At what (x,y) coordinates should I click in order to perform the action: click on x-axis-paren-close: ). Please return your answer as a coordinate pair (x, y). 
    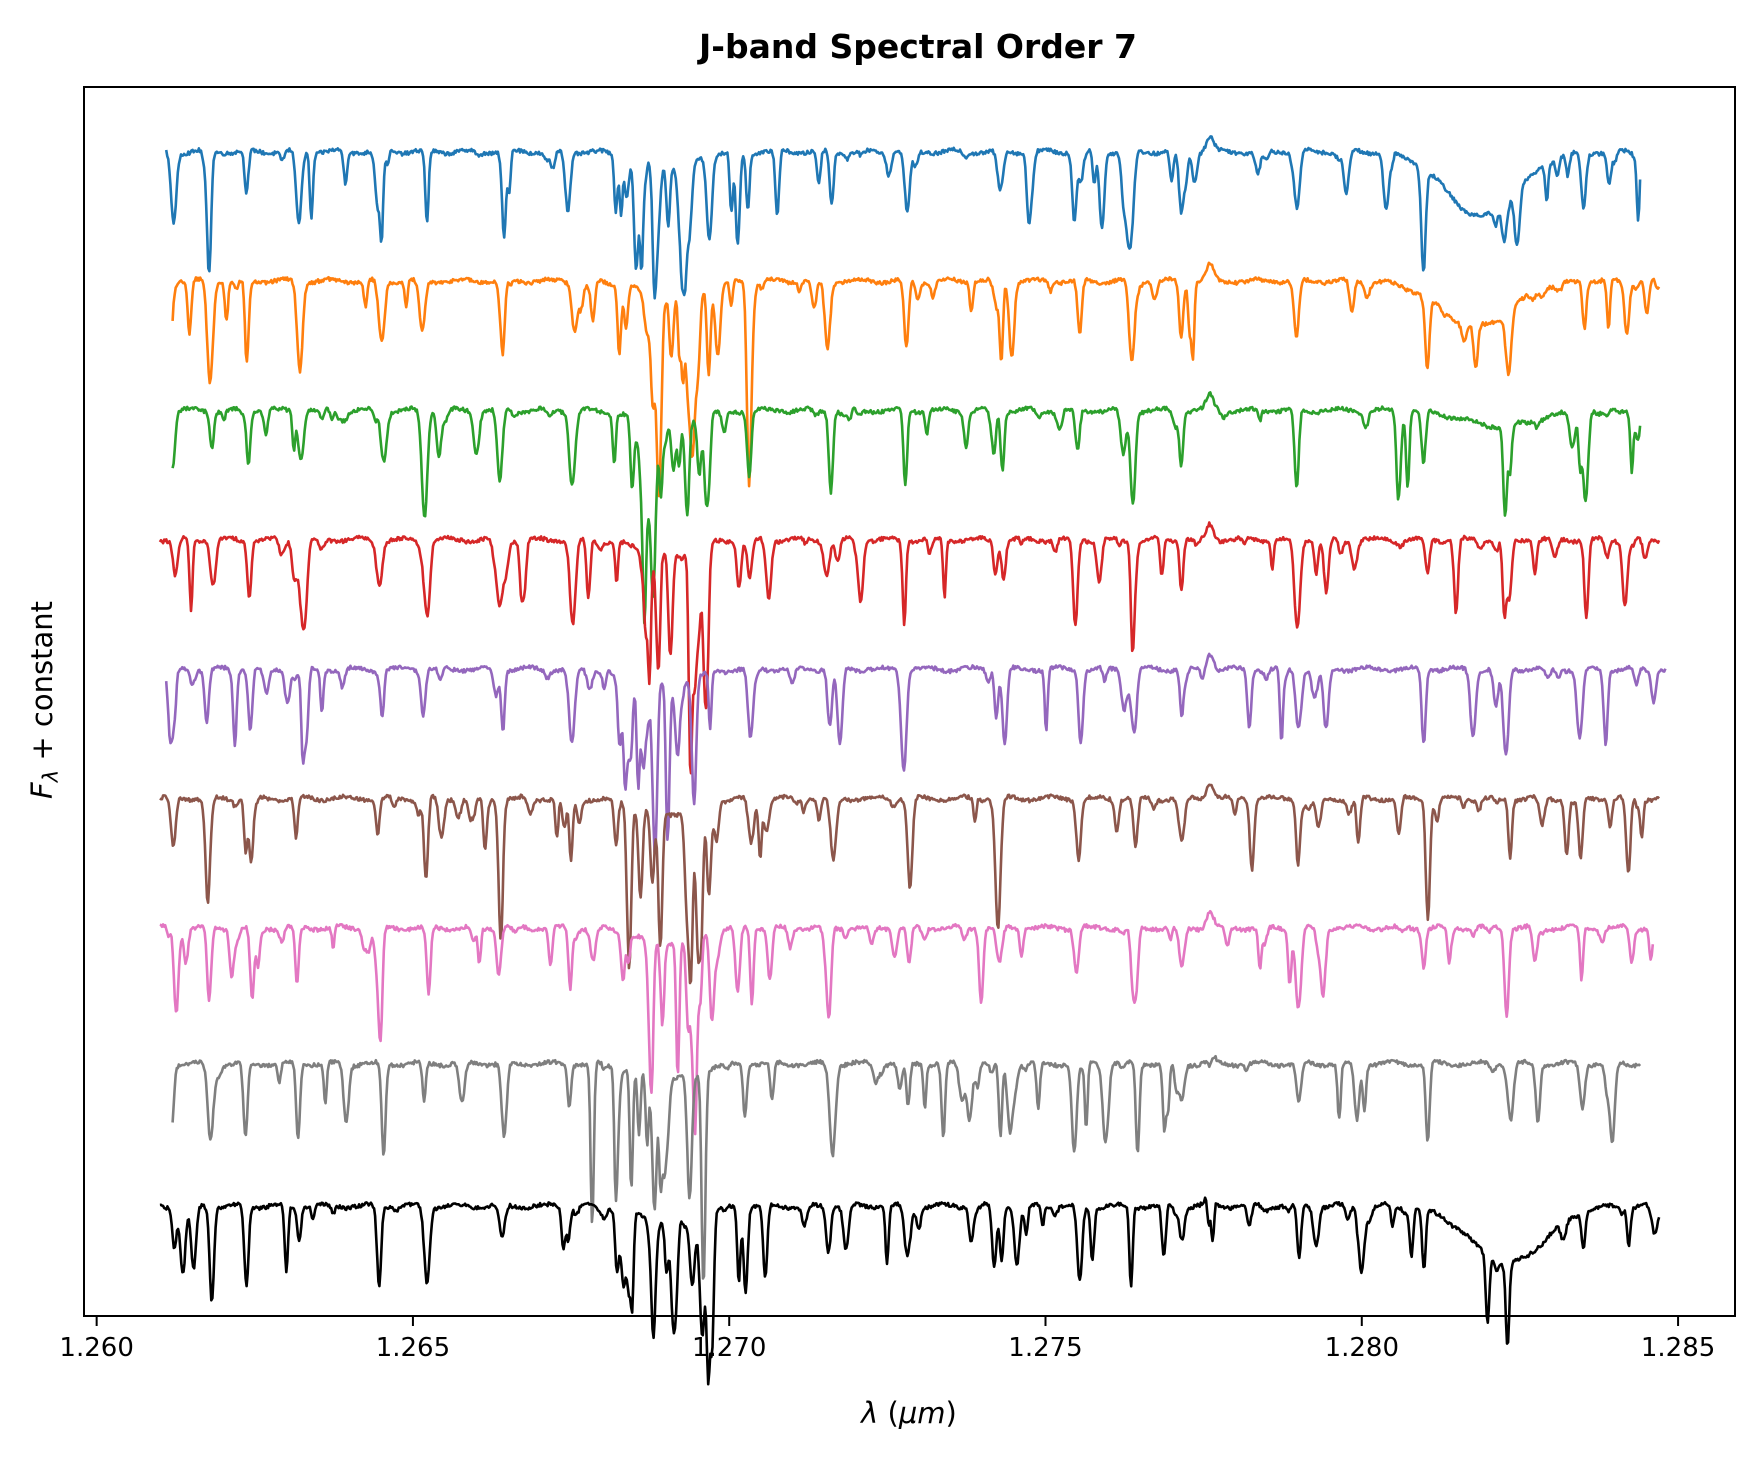
    Looking at the image, I should click on (951, 1413).